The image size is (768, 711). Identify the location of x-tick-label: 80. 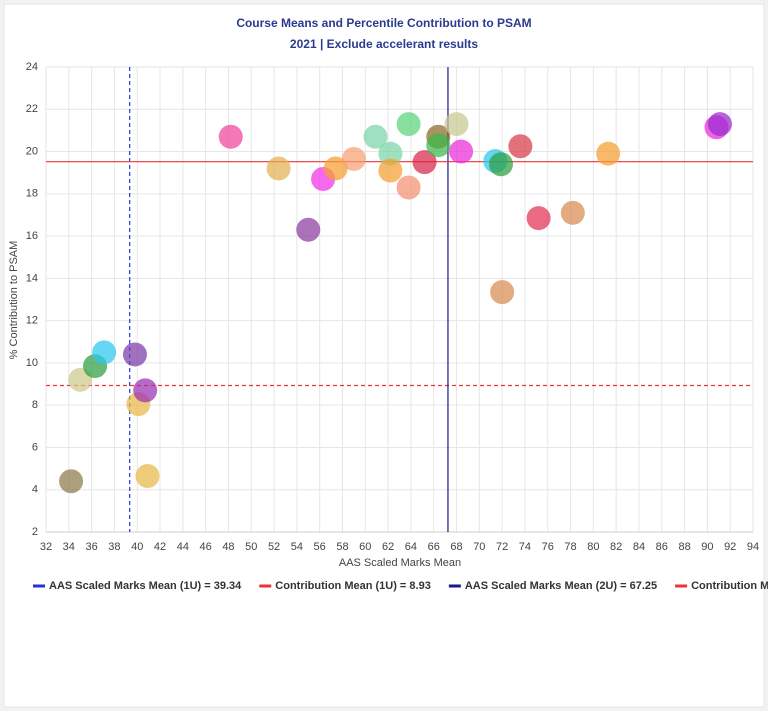
(593, 547).